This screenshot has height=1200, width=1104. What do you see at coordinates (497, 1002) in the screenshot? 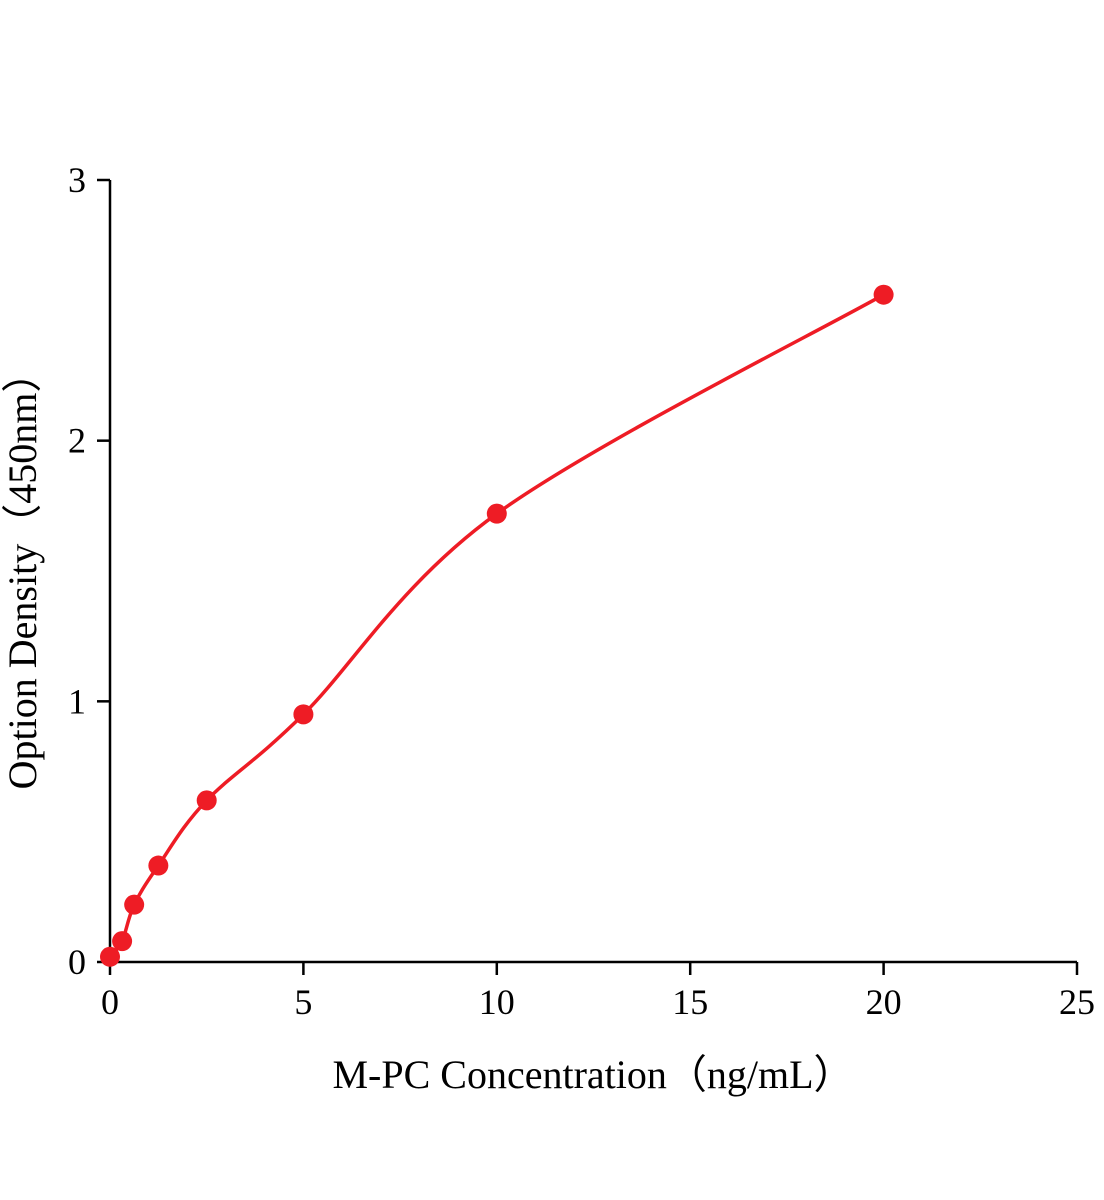
I see `x-tick-label: 10` at bounding box center [497, 1002].